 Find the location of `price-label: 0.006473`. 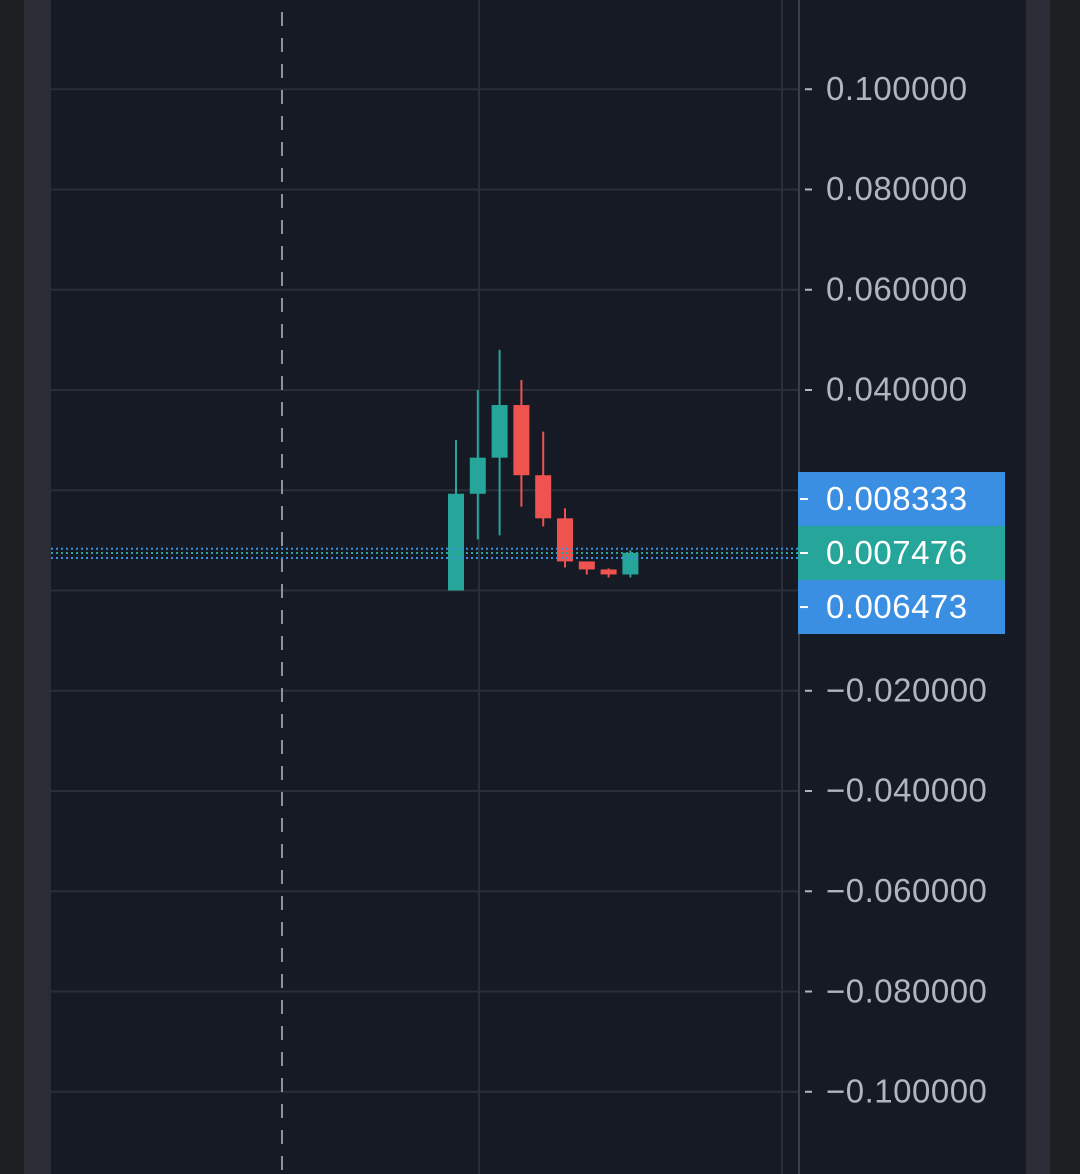

price-label: 0.006473 is located at coordinates (897, 606).